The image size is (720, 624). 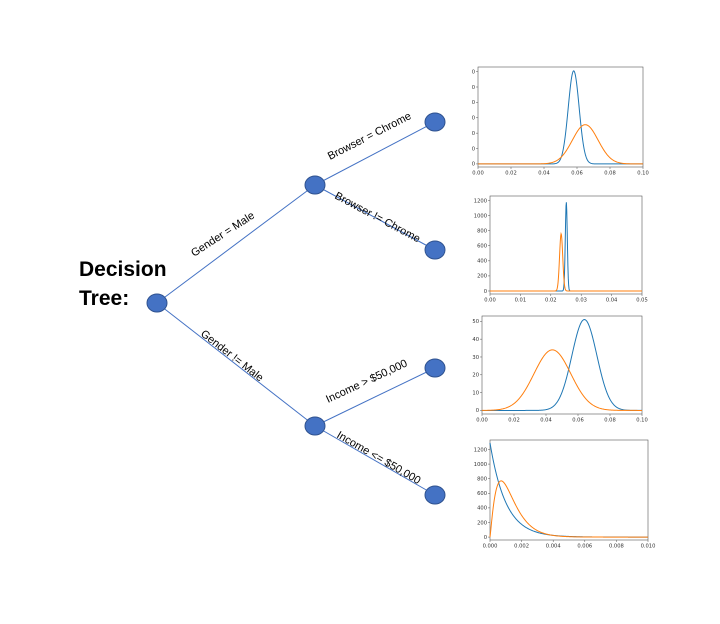 I want to click on series-line-blue, so click(x=562, y=365).